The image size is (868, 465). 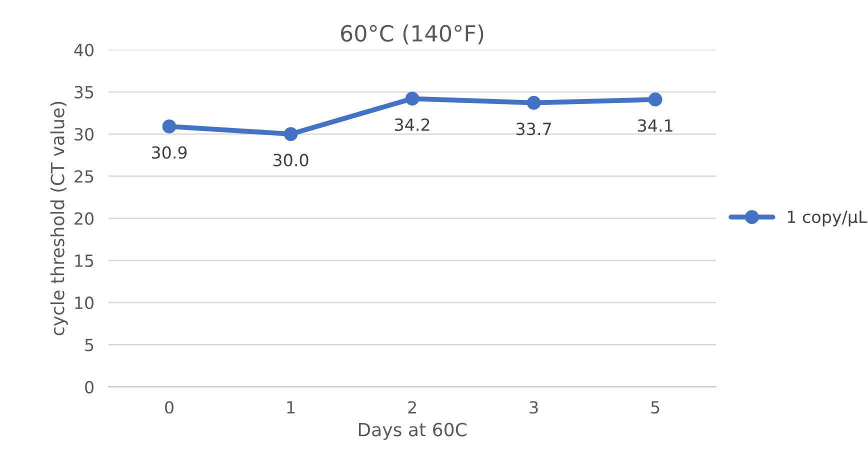 I want to click on y-tick-label: 15, so click(x=84, y=261).